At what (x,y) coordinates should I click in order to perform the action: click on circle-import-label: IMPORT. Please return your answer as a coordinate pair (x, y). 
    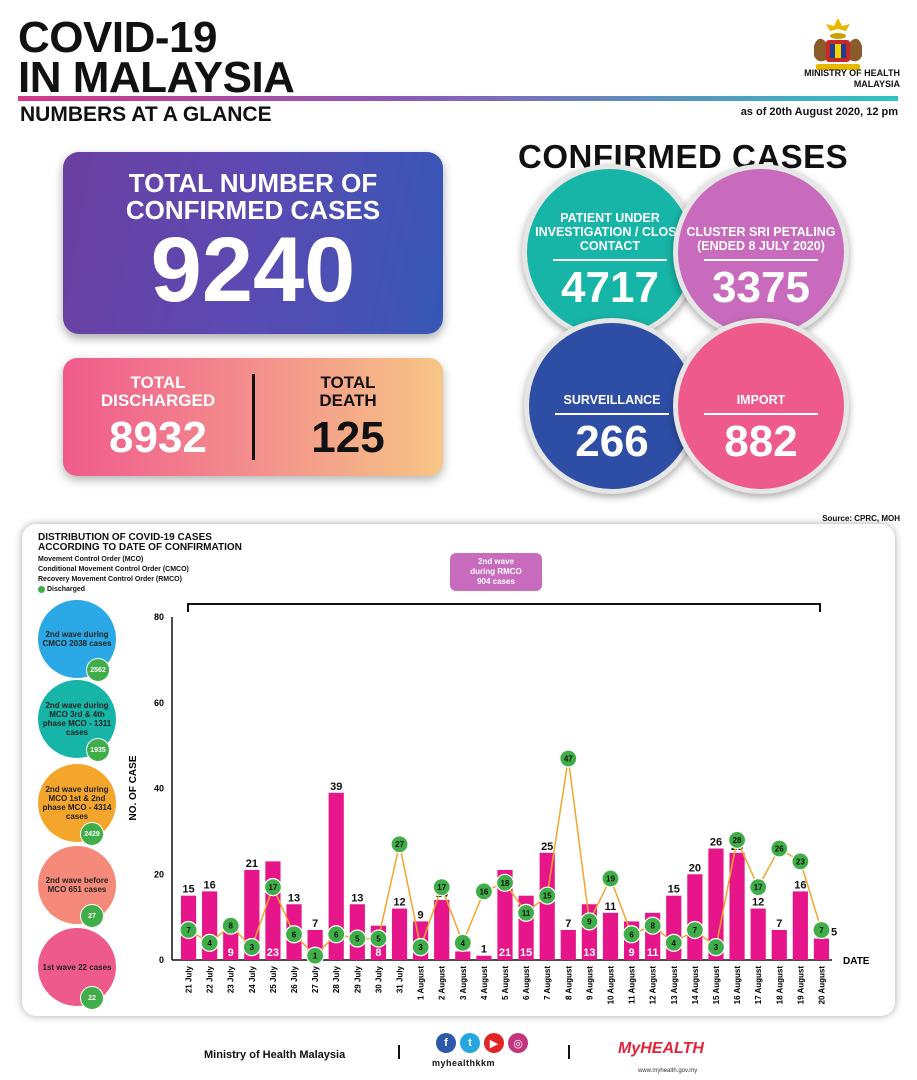
    Looking at the image, I should click on (761, 400).